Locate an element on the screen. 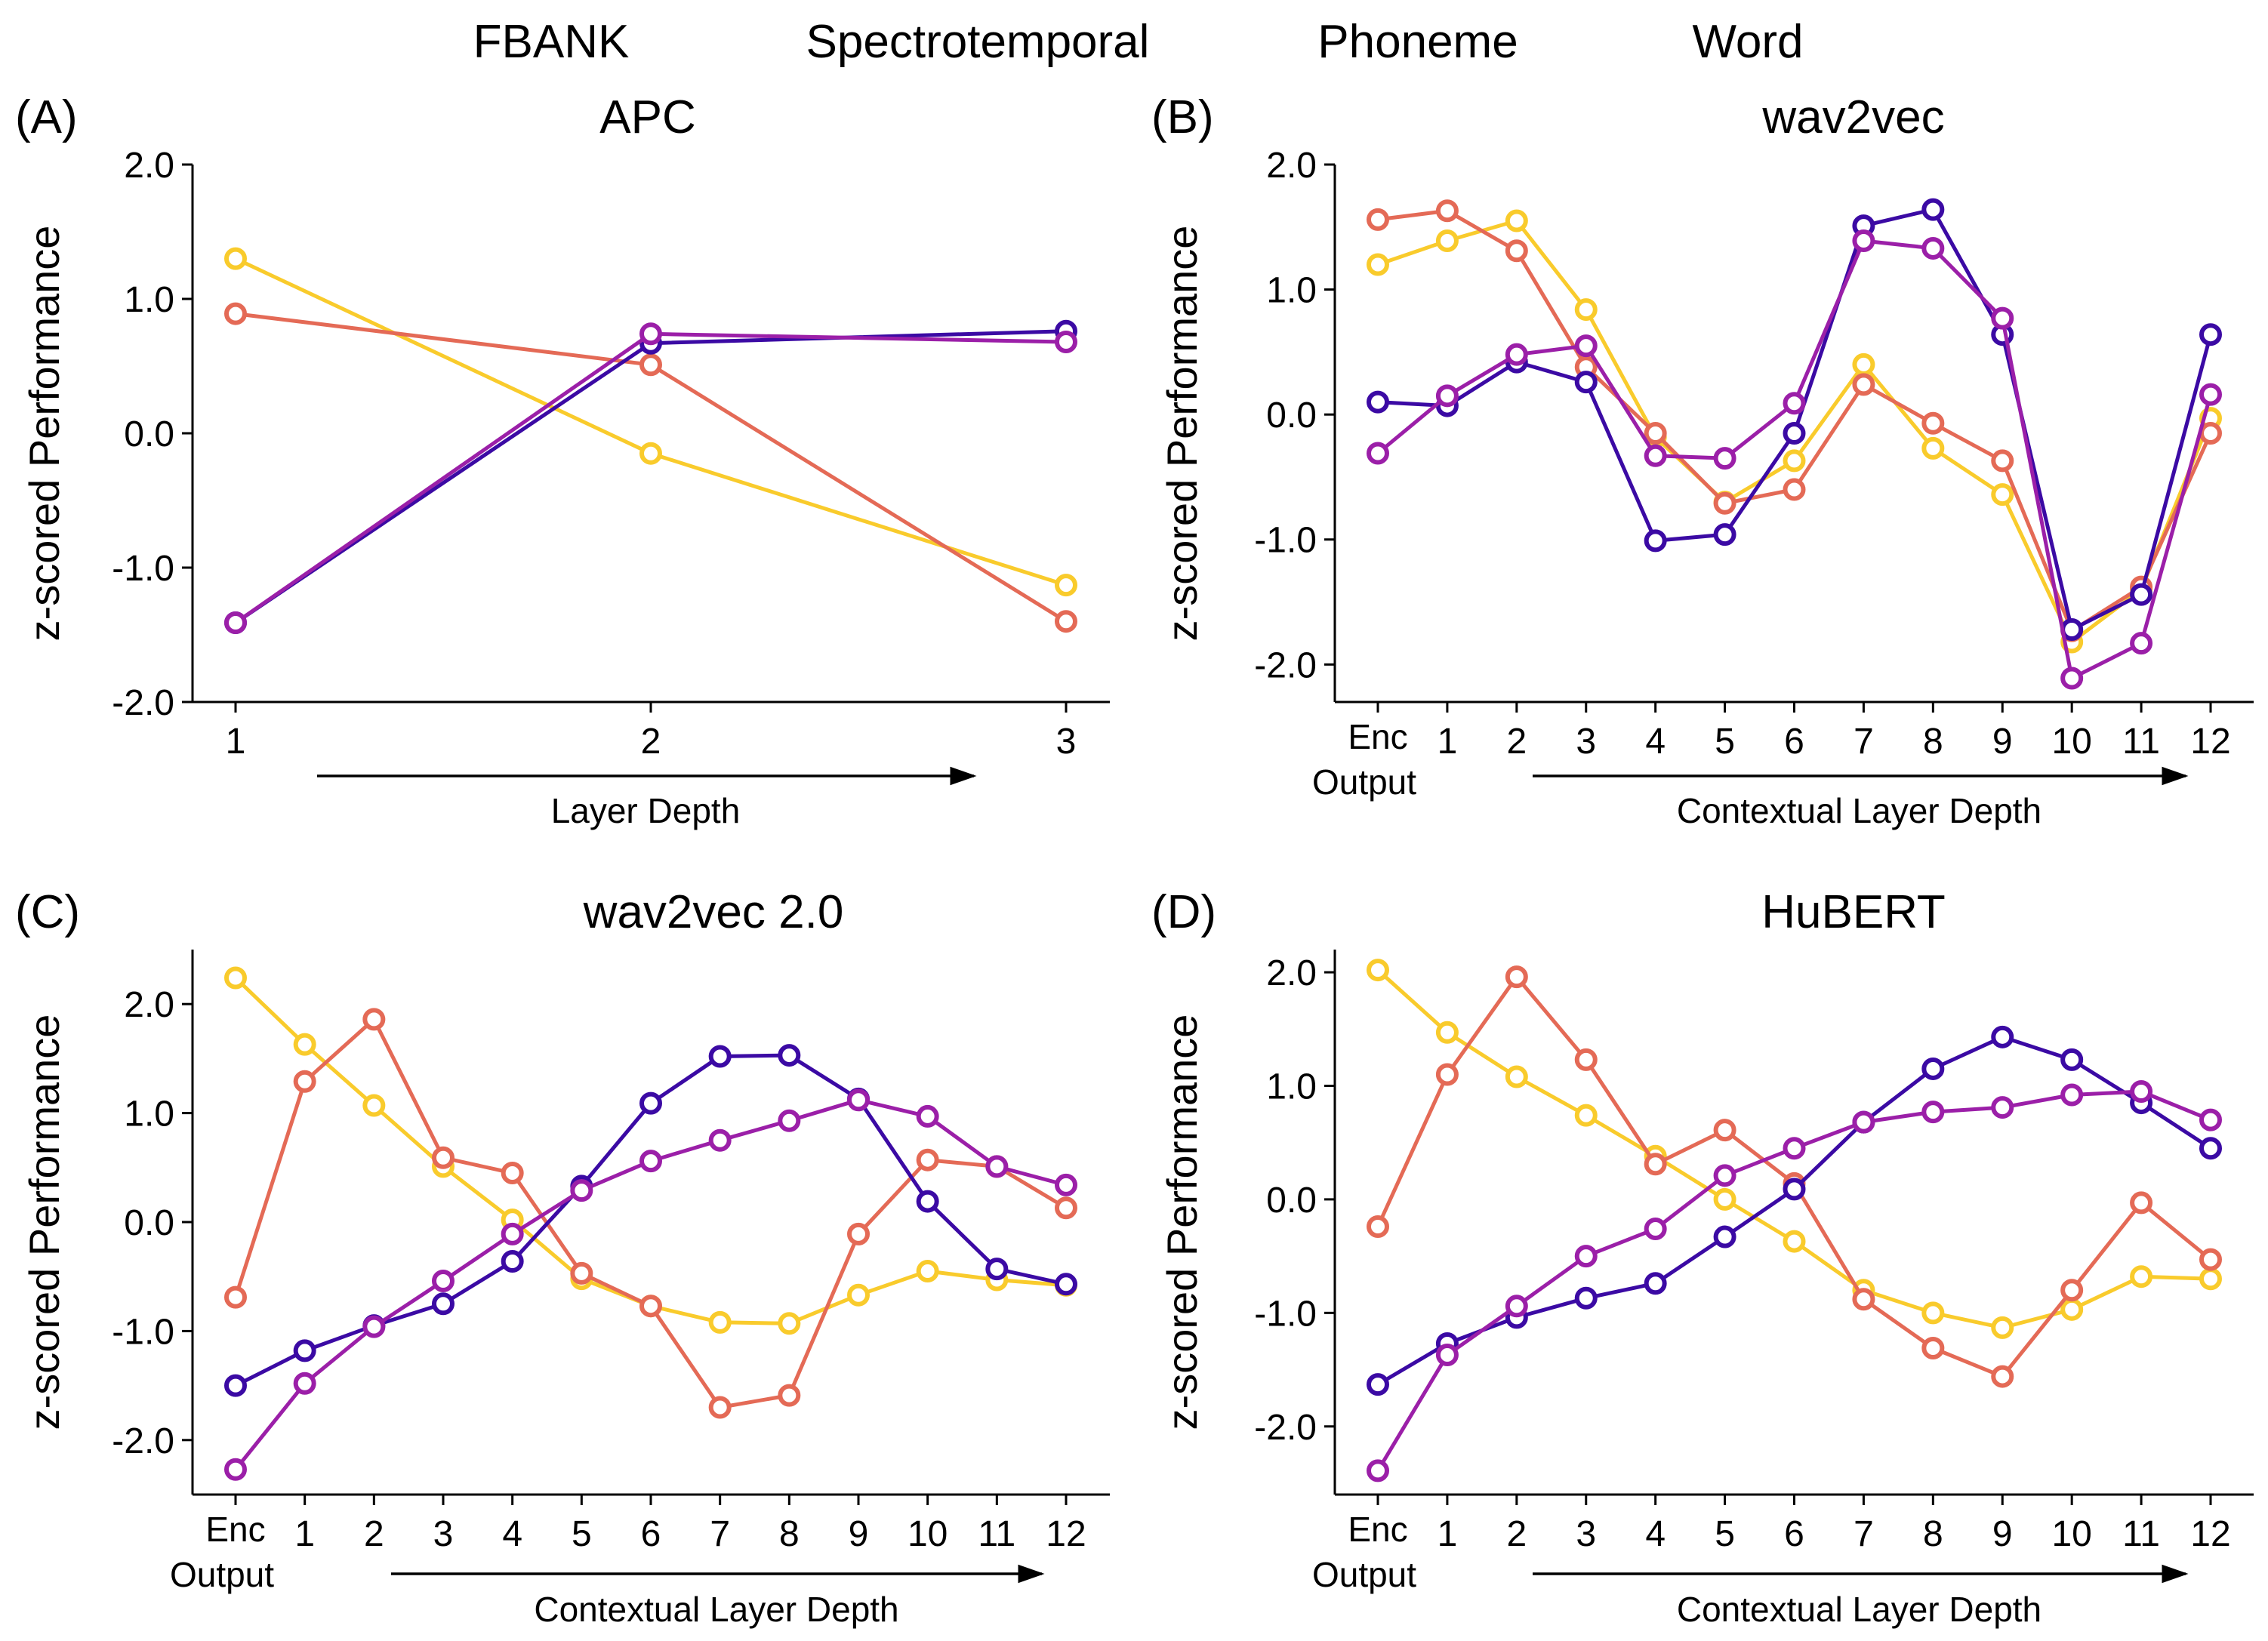  series-word is located at coordinates (1795, 420).